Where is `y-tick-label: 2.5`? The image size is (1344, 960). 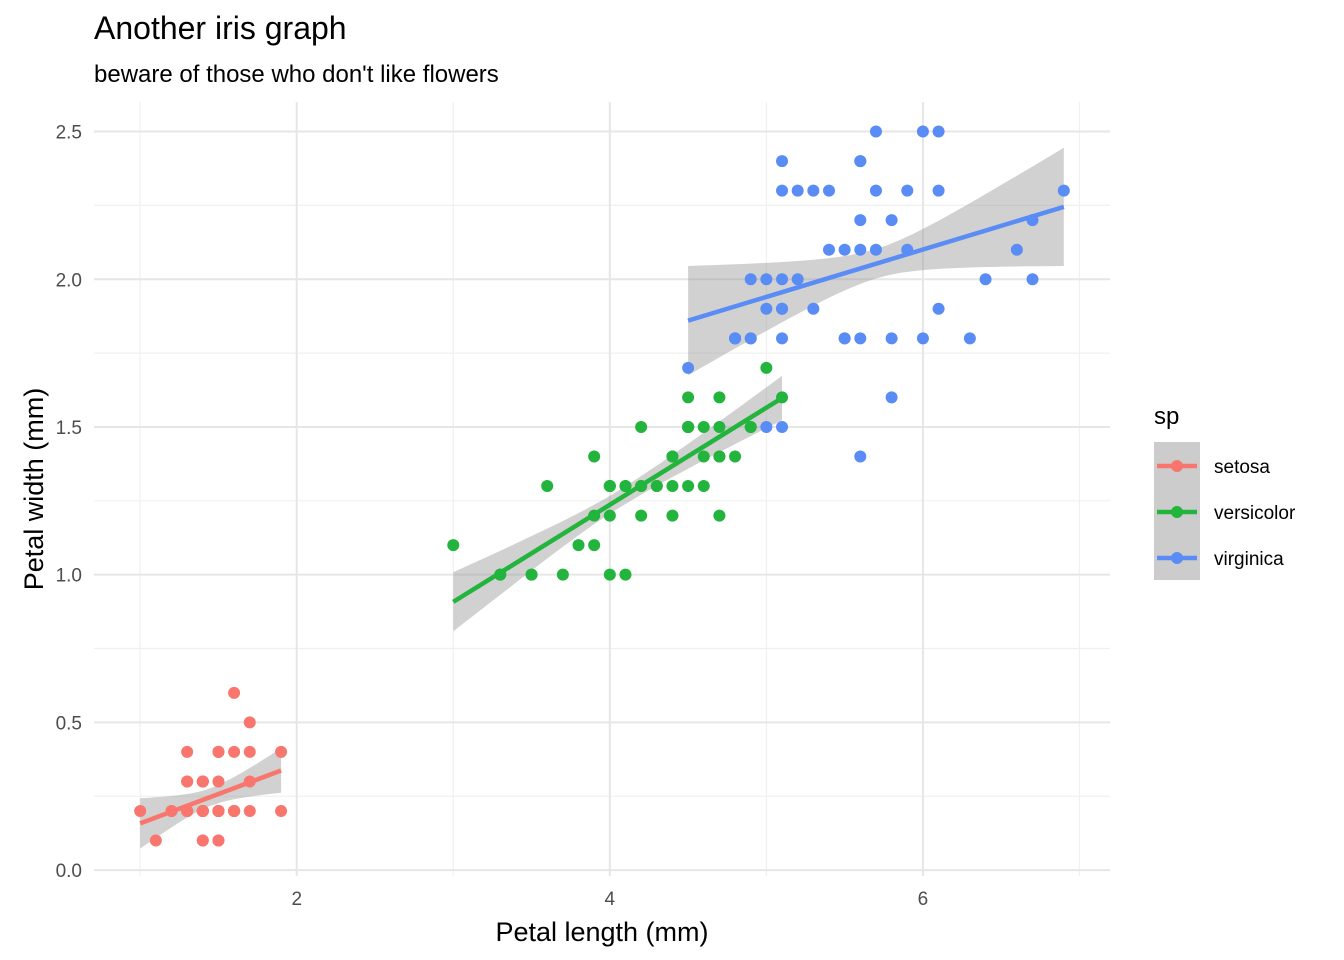 y-tick-label: 2.5 is located at coordinates (69, 133).